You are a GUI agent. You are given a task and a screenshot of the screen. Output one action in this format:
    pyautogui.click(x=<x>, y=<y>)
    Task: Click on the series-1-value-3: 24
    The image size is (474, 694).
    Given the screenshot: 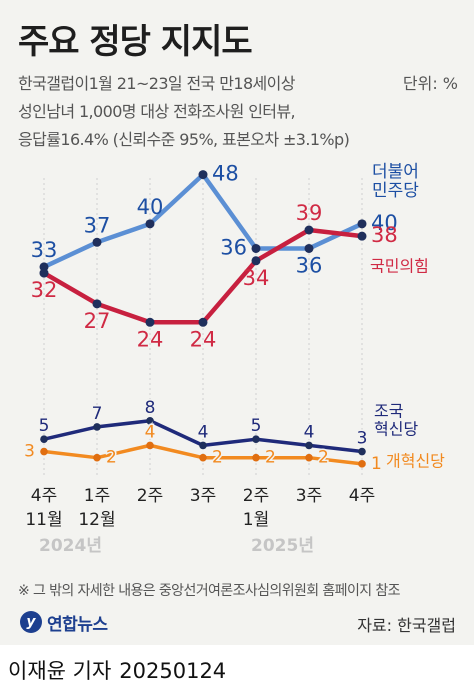 What is the action you would take?
    pyautogui.click(x=203, y=339)
    